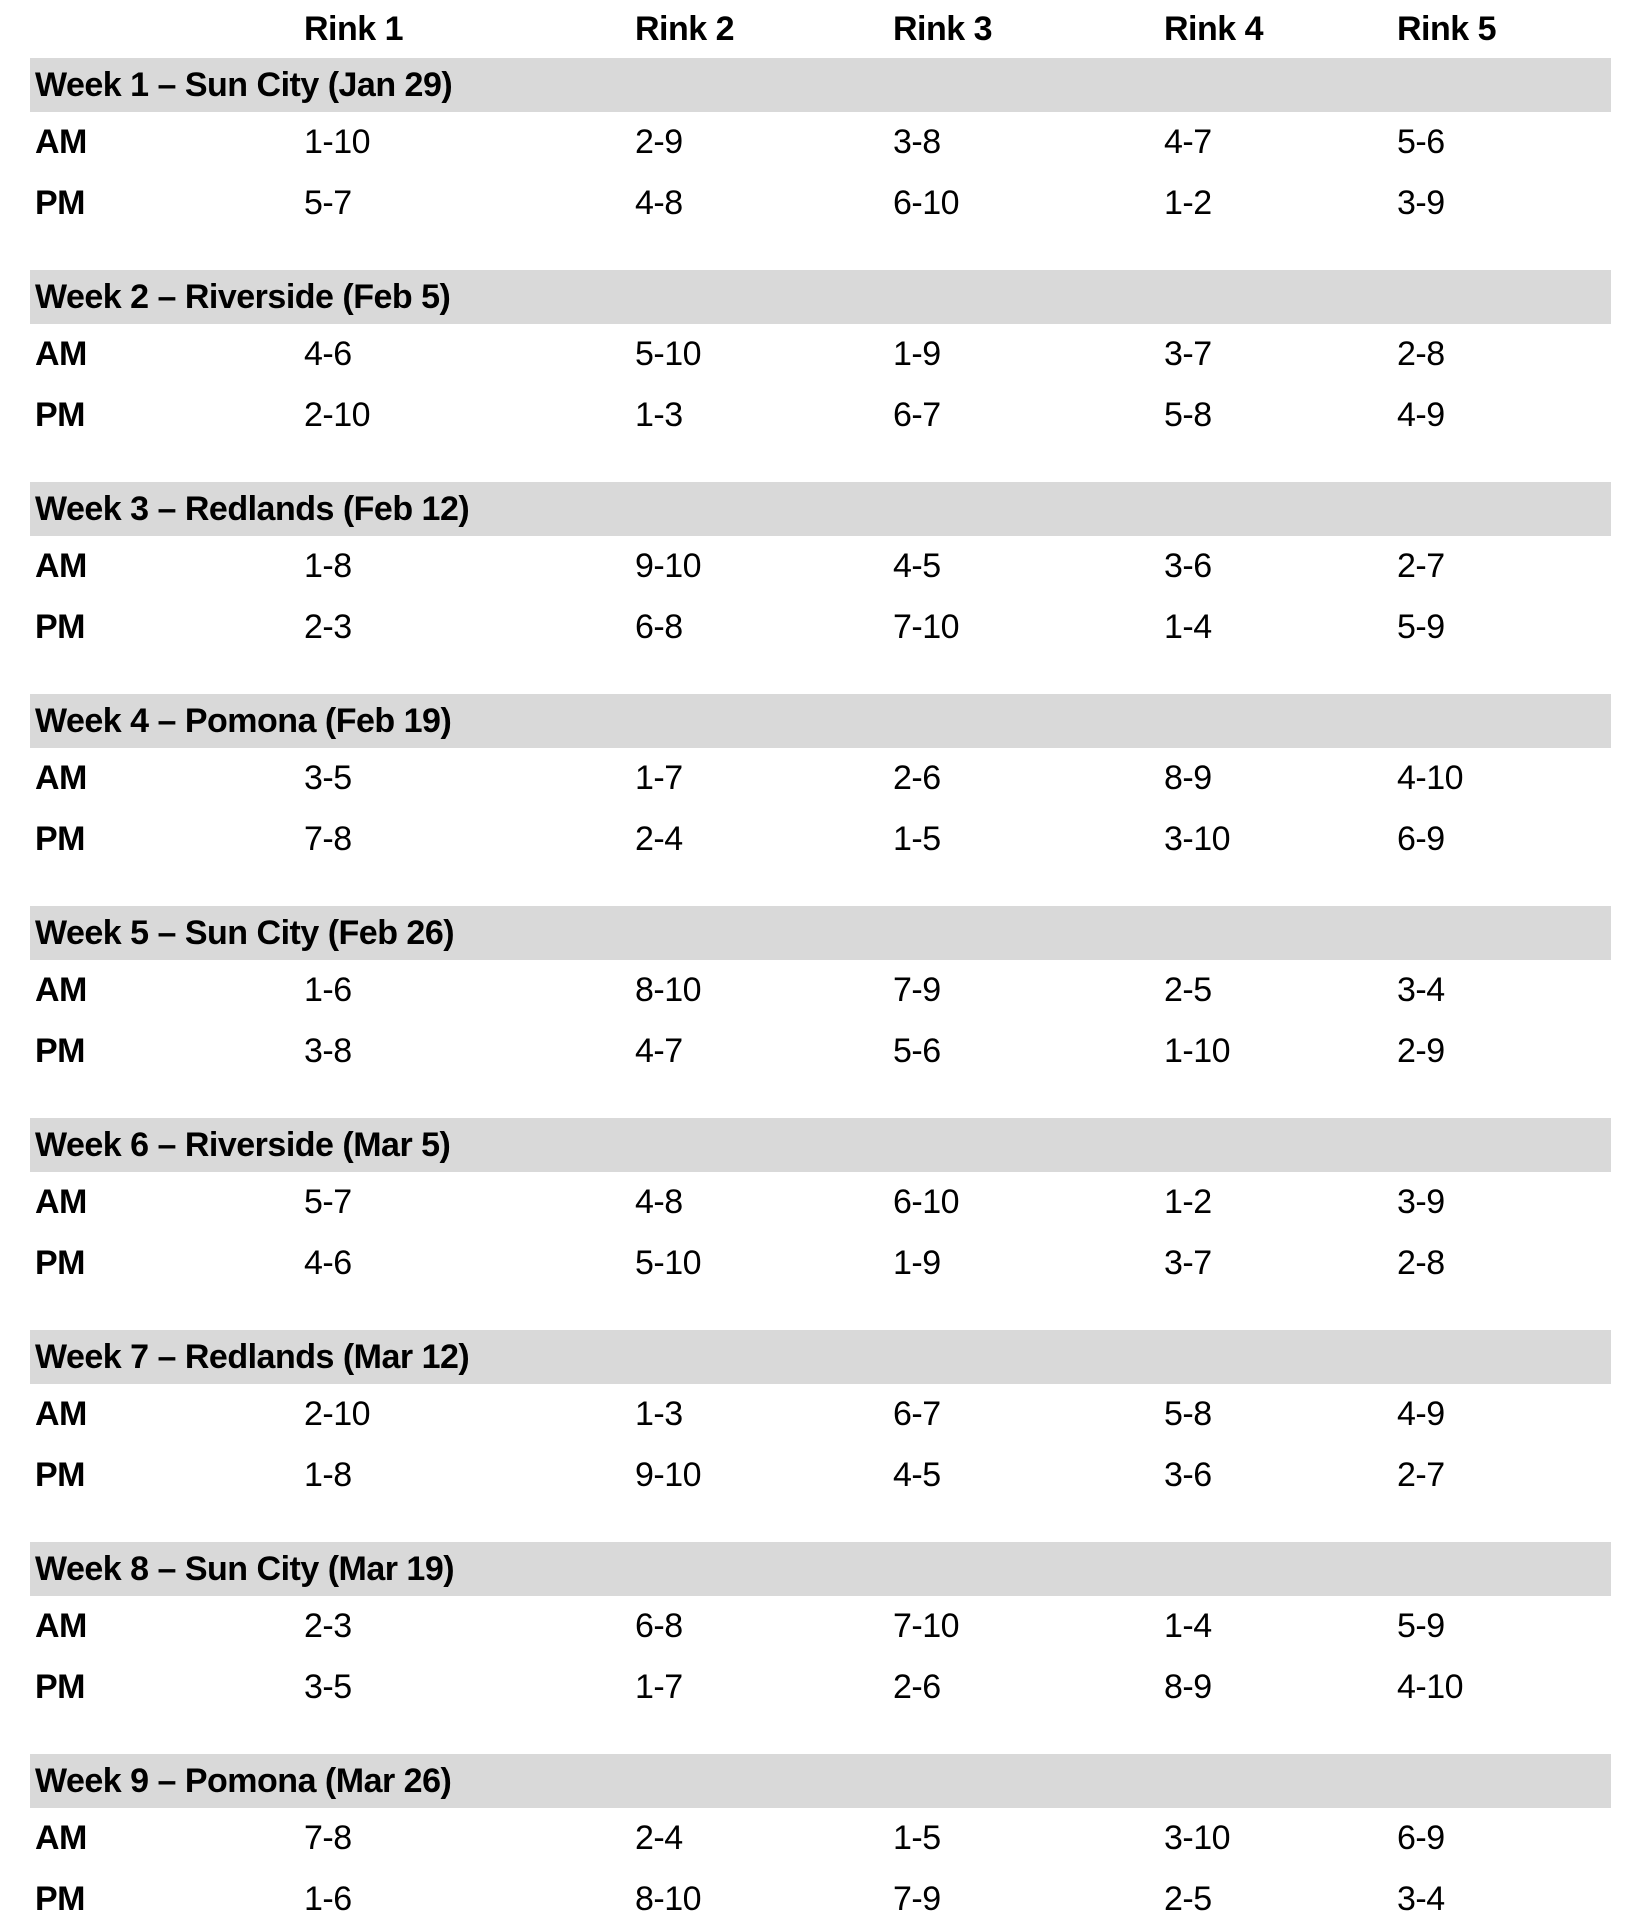 This screenshot has width=1650, height=1932. Describe the element at coordinates (820, 1414) in the screenshot. I see `session-row-am: AM 2-10 1-3 6-7 5-8 4-9` at that location.